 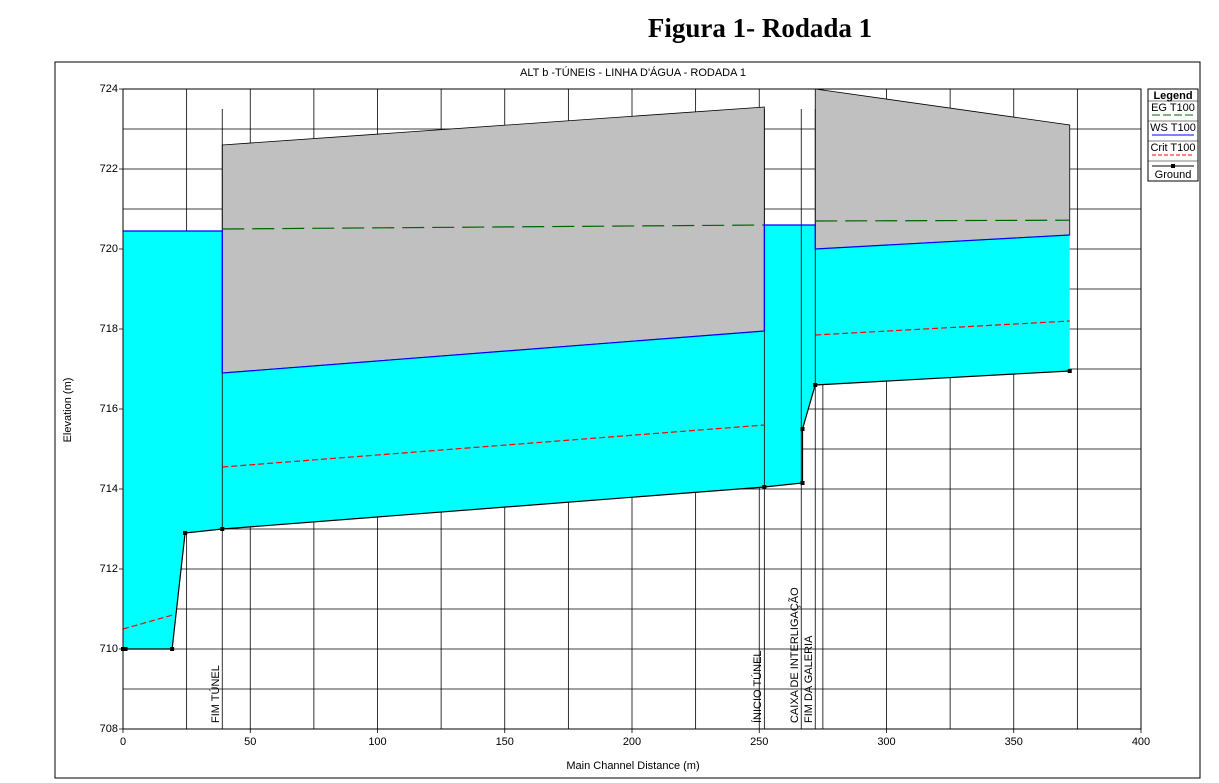 I want to click on legend-marker, so click(x=1173, y=166).